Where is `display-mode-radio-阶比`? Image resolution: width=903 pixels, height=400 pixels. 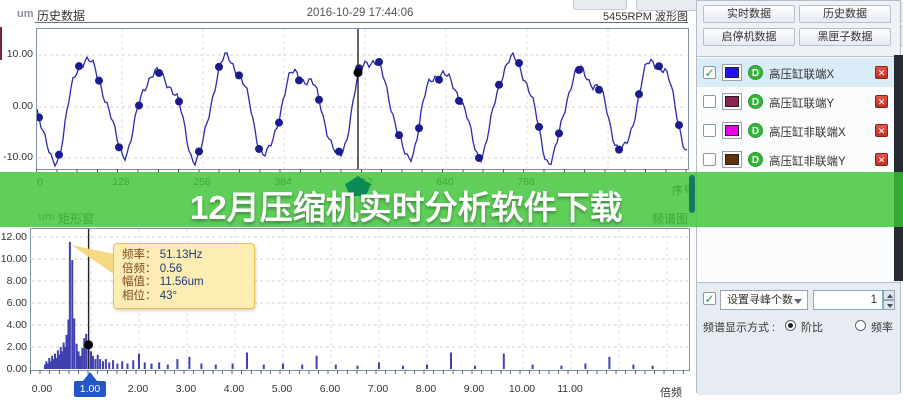 display-mode-radio-阶比 is located at coordinates (790, 325).